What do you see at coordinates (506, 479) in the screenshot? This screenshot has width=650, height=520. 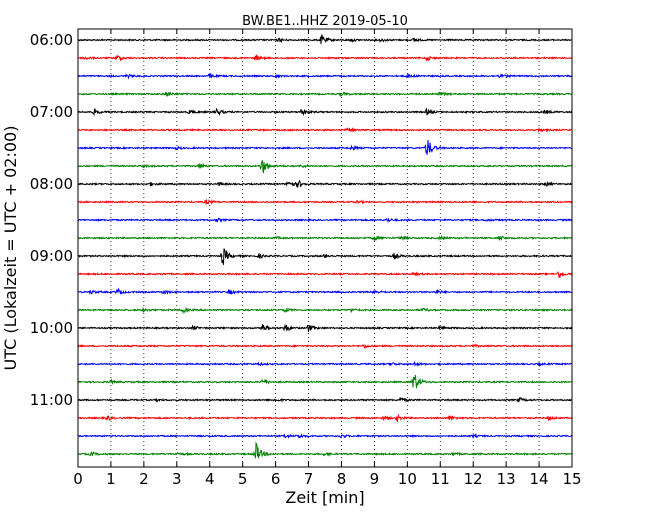 I see `x-tick-label: 13` at bounding box center [506, 479].